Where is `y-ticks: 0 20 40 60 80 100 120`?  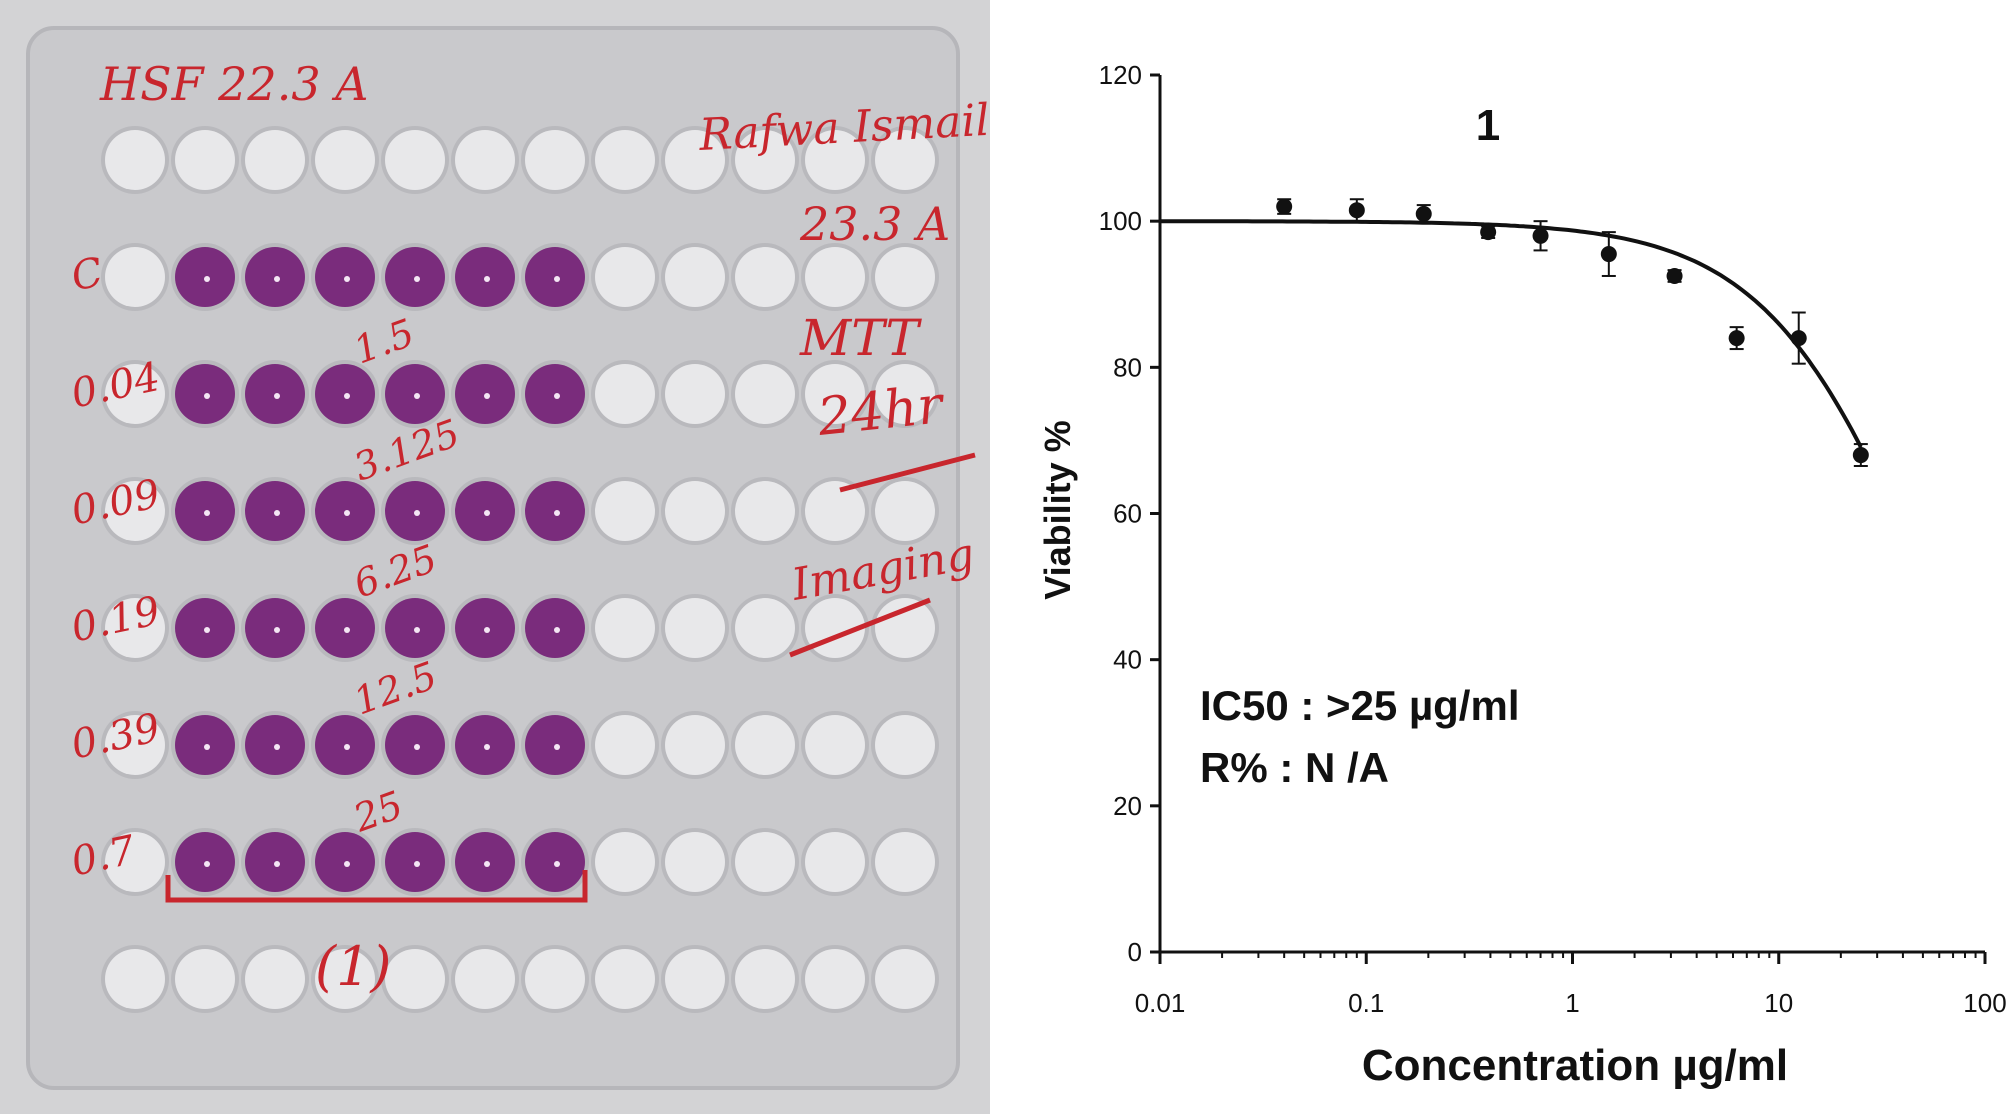 y-ticks: 0 20 40 60 80 100 120 is located at coordinates (1129, 513).